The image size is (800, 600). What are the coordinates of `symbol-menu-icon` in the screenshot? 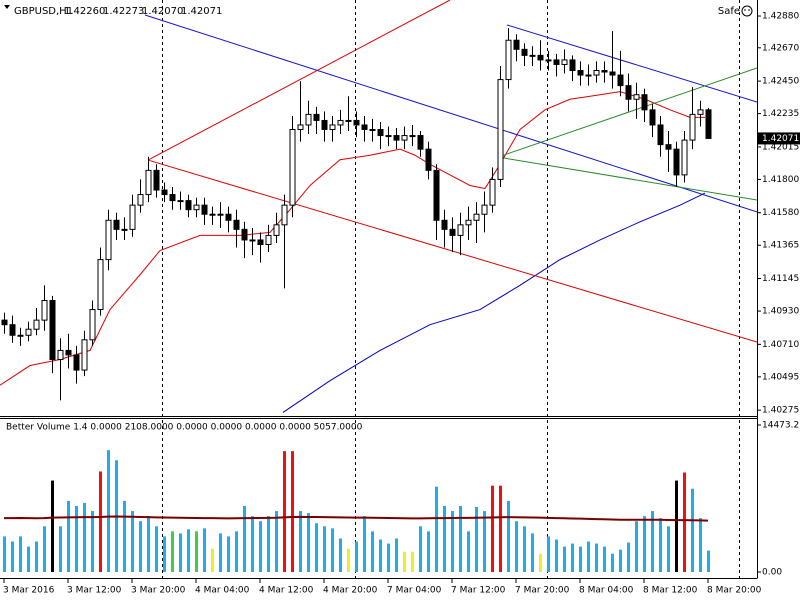 It's located at (7, 7).